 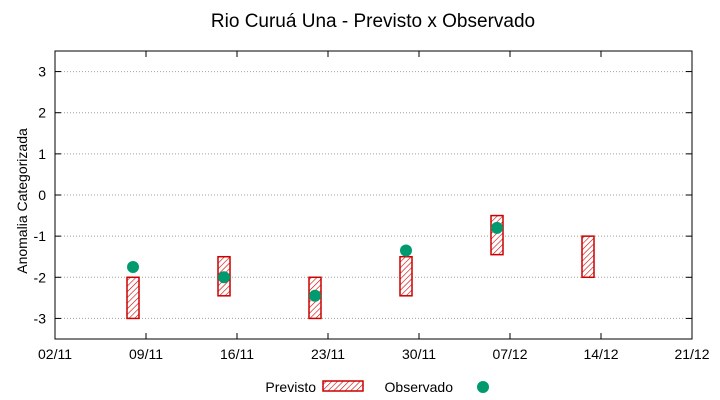 What do you see at coordinates (419, 387) in the screenshot?
I see `legend-label-observado: Observado` at bounding box center [419, 387].